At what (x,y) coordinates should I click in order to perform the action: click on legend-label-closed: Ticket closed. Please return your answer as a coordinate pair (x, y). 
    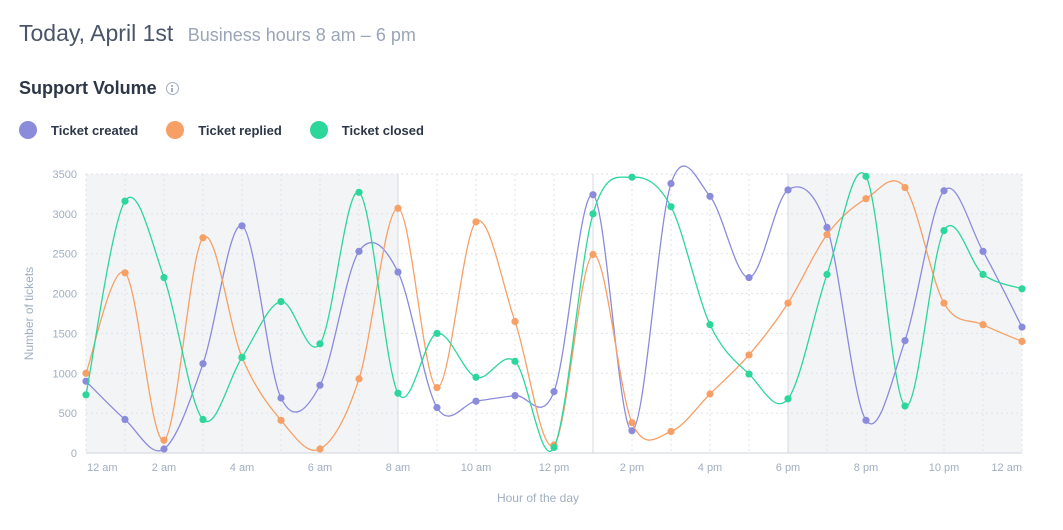
    Looking at the image, I should click on (382, 130).